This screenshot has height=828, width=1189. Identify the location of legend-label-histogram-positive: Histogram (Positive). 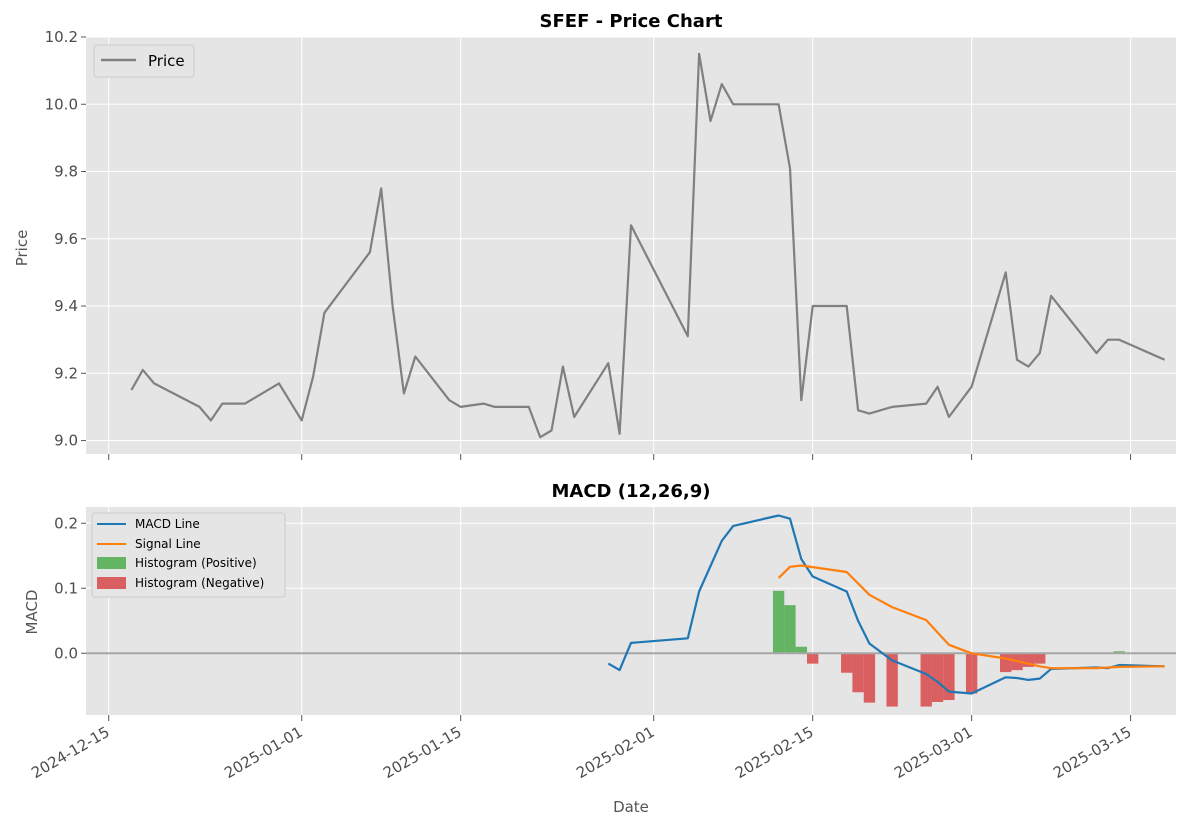
(196, 563).